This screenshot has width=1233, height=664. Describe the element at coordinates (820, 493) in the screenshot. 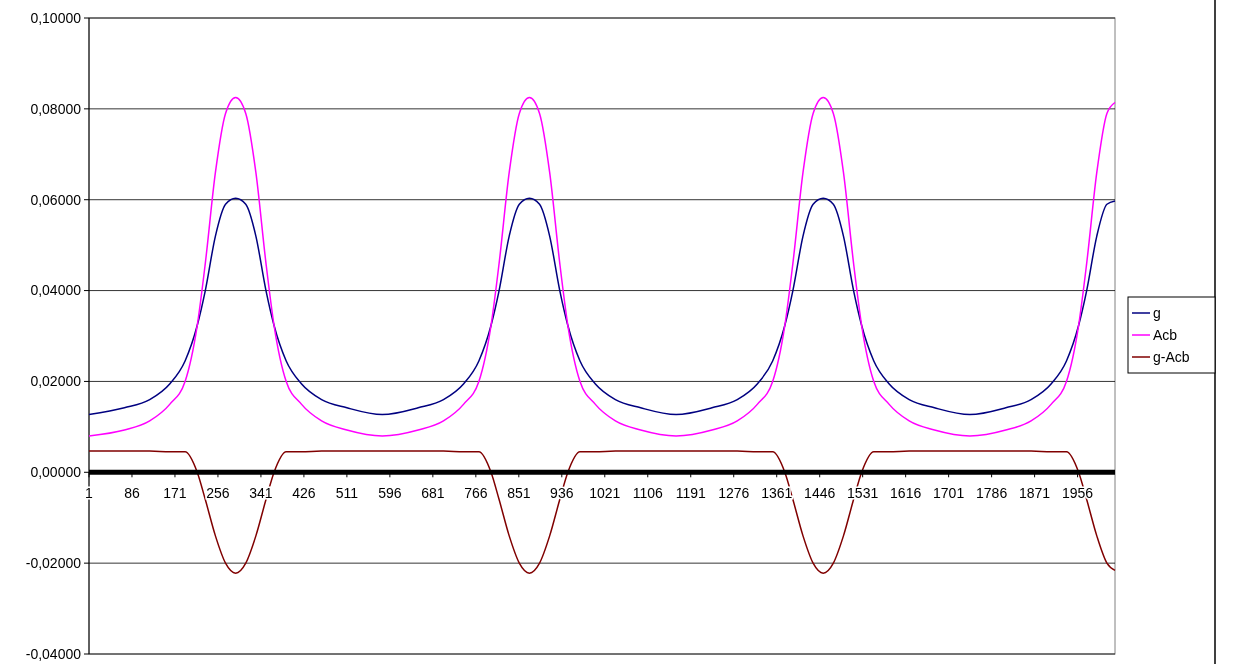

I see `x-tick-label: 1446` at that location.